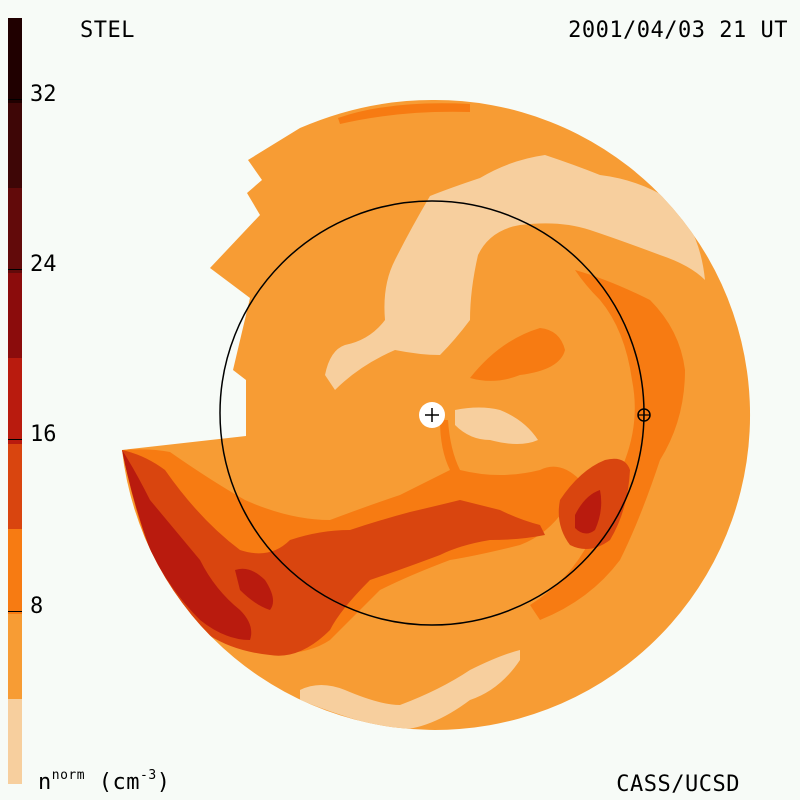 This screenshot has width=800, height=800. I want to click on rim-mid-region, so click(404, 113).